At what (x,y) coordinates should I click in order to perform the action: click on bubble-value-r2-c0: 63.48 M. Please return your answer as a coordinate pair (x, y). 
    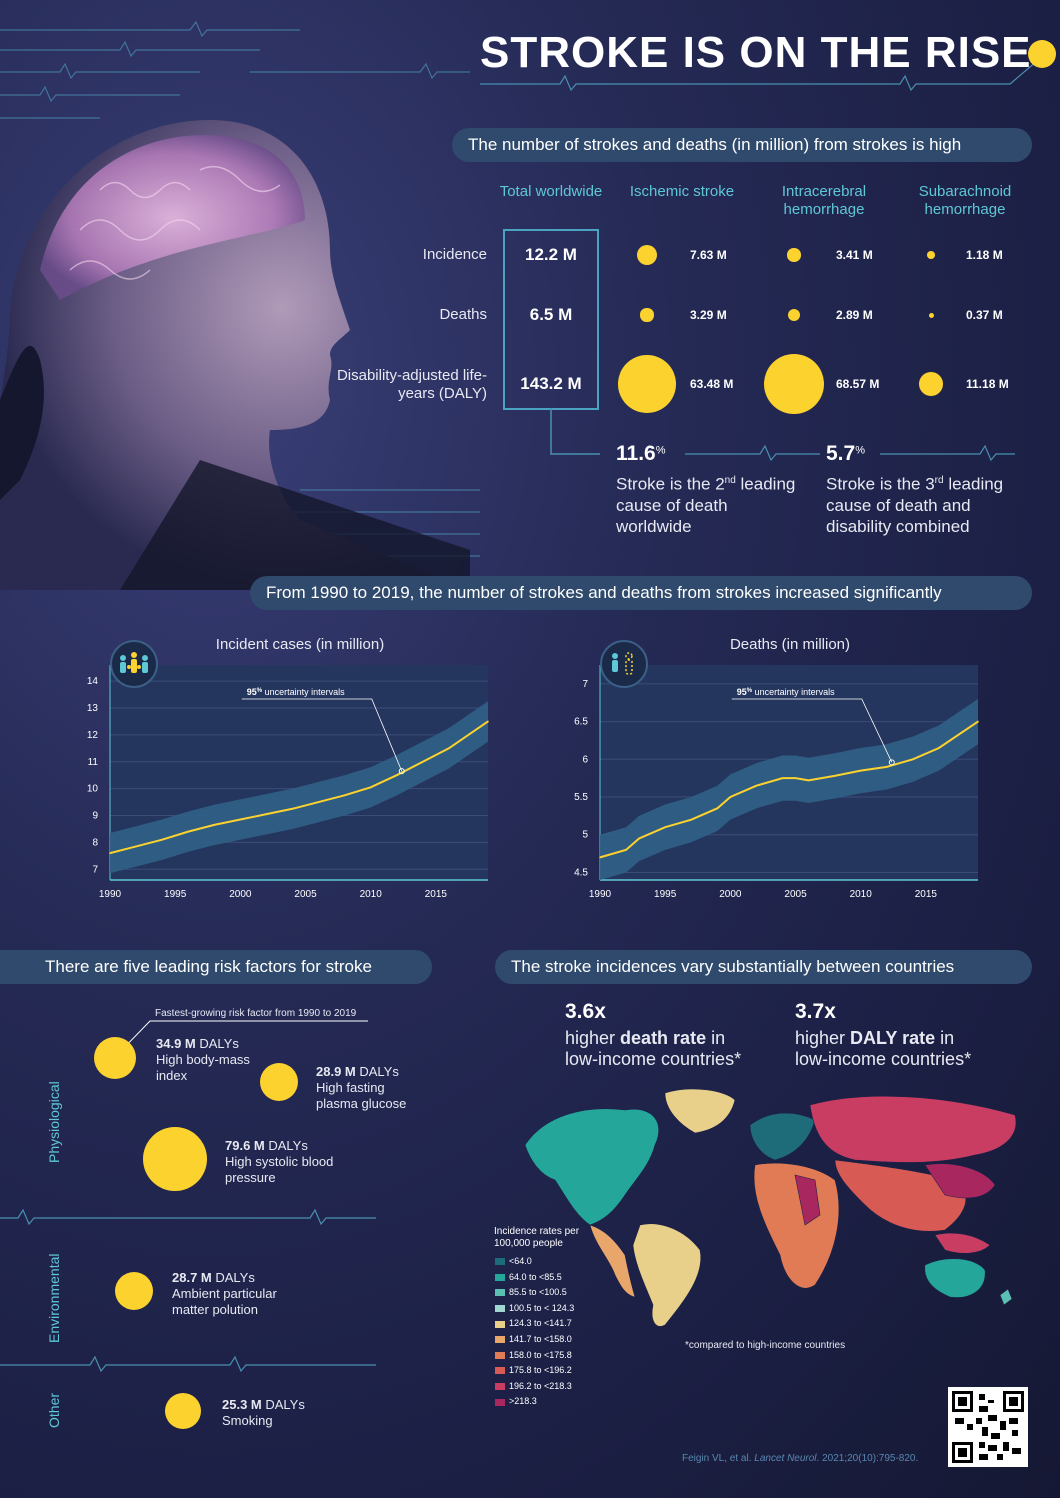
    Looking at the image, I should click on (712, 384).